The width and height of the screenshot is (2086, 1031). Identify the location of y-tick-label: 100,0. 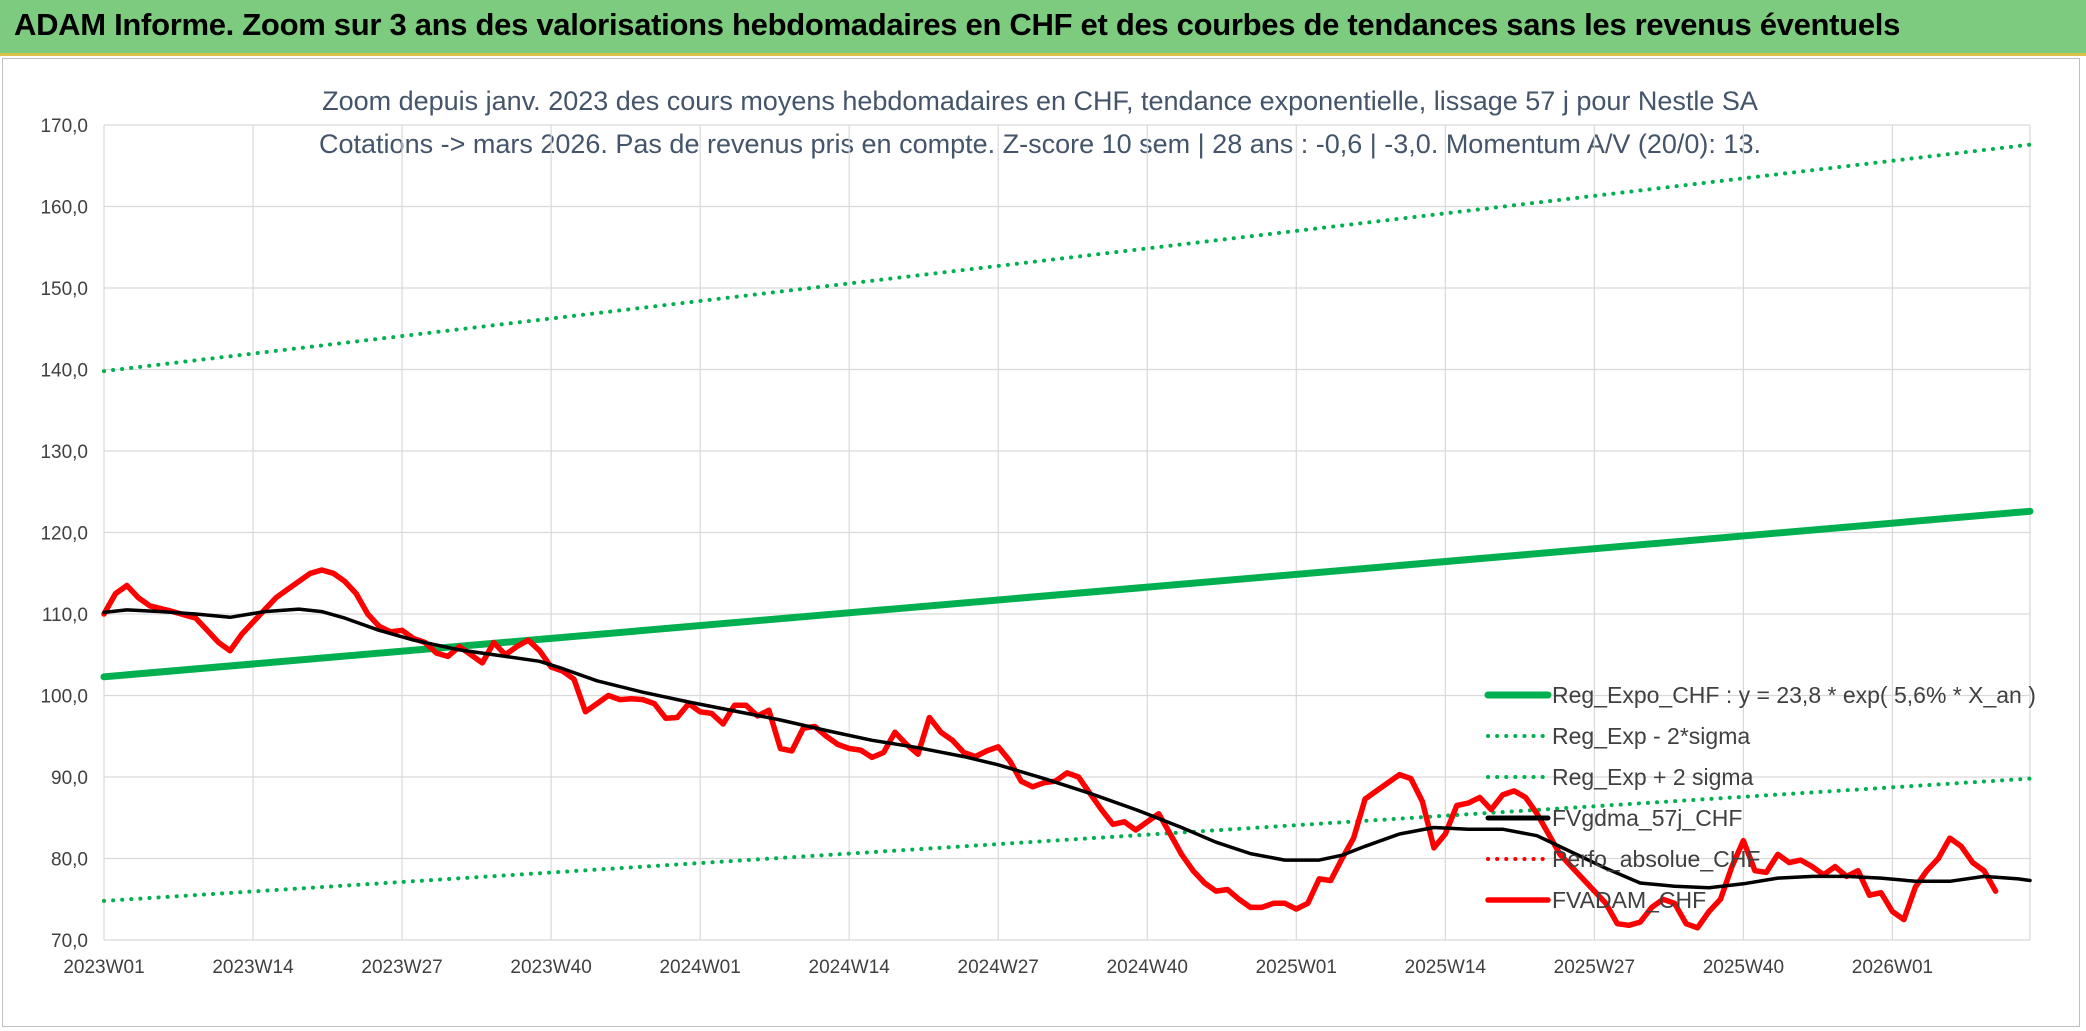
(64, 697).